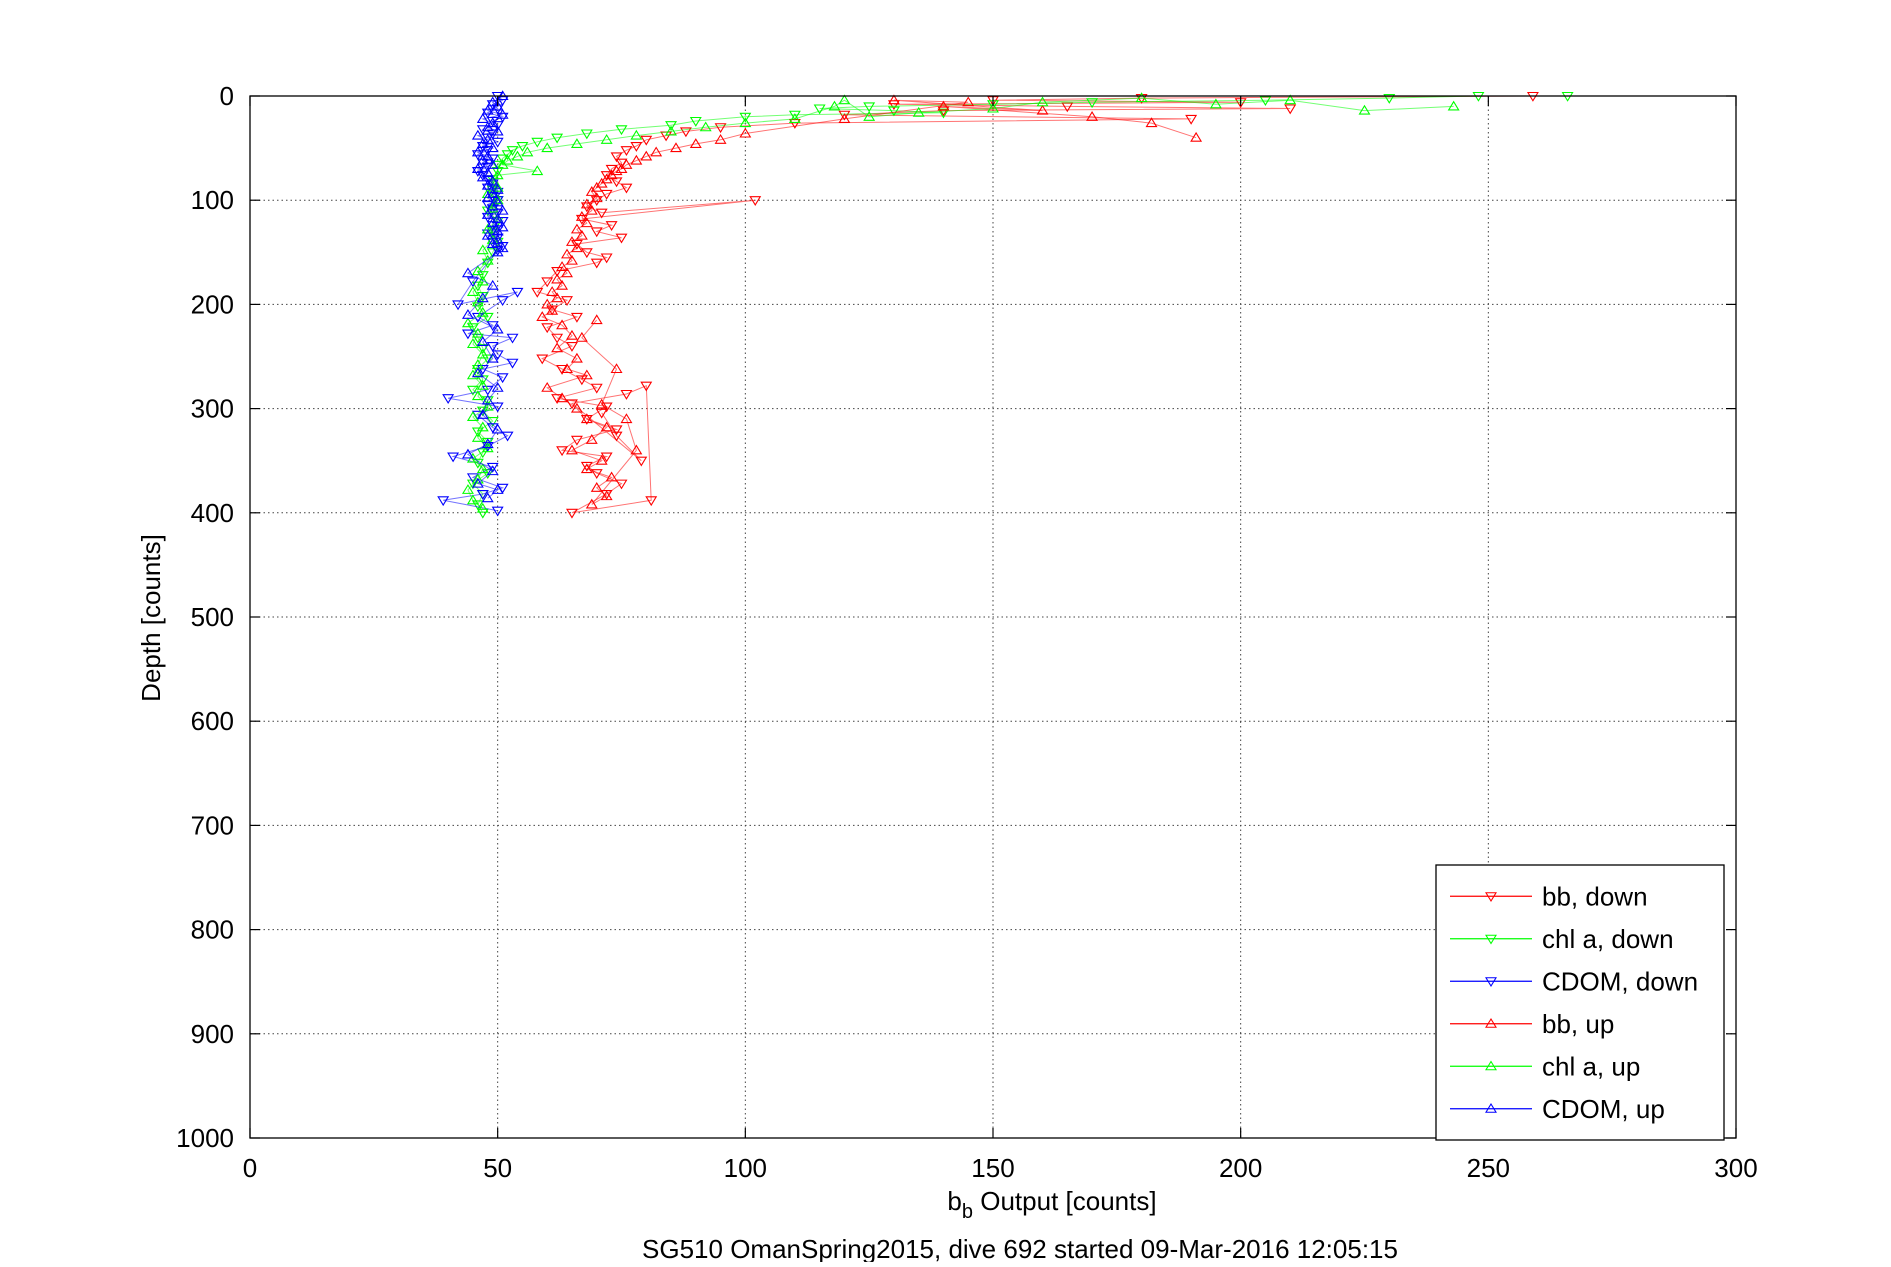 This screenshot has height=1267, width=1891. I want to click on x-tick-label: 300, so click(1735, 1168).